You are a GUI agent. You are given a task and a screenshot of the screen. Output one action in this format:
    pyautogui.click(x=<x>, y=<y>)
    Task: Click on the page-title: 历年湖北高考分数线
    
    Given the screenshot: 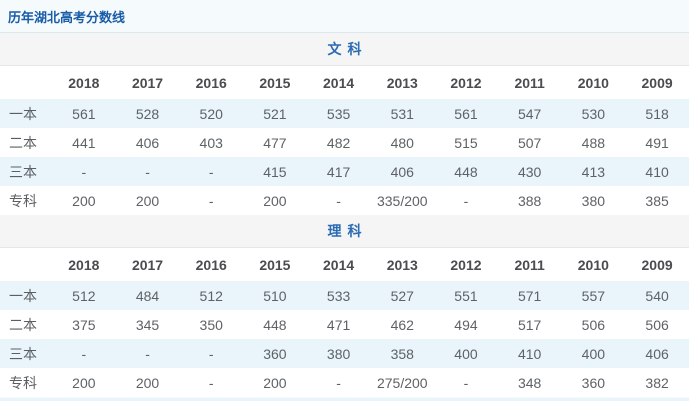 What is the action you would take?
    pyautogui.click(x=67, y=17)
    